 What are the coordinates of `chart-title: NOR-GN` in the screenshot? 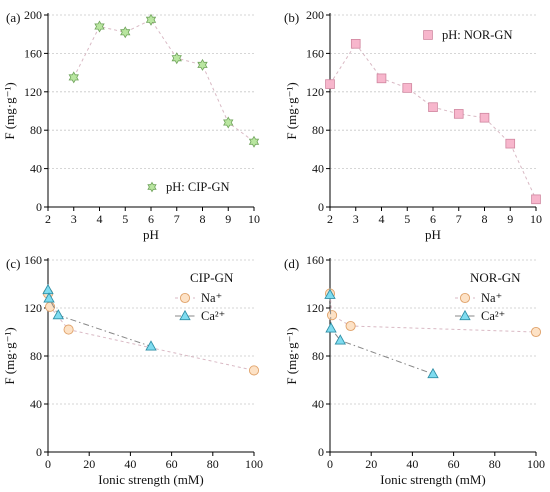 It's located at (495, 277).